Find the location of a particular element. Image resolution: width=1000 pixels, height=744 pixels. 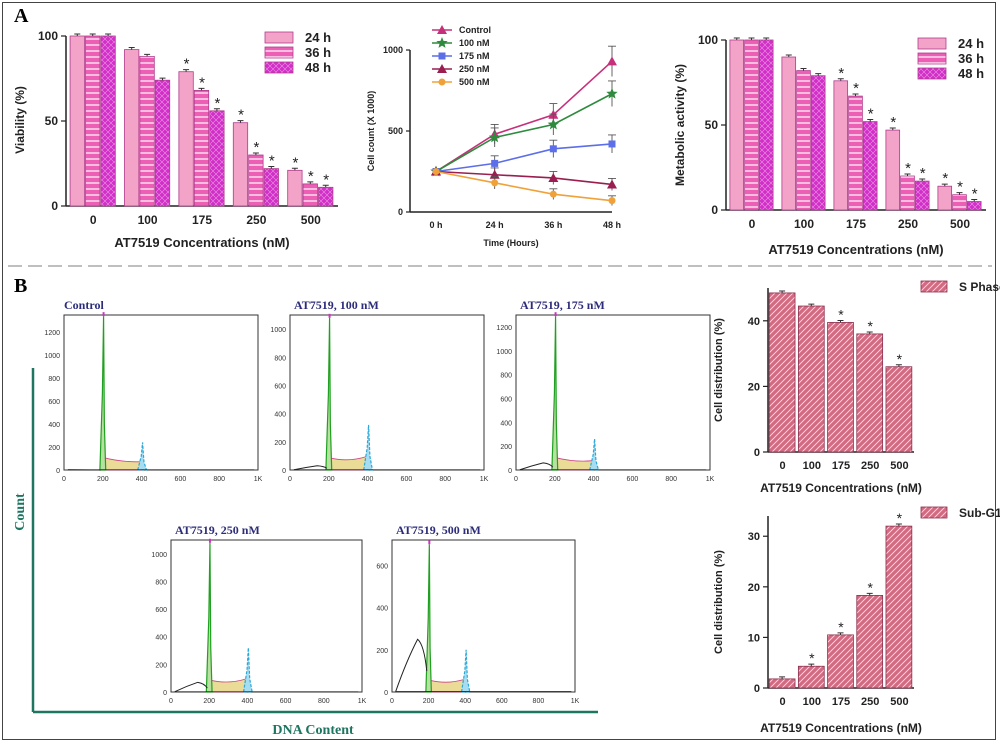

y-tick-label: 1200 is located at coordinates (52, 333).